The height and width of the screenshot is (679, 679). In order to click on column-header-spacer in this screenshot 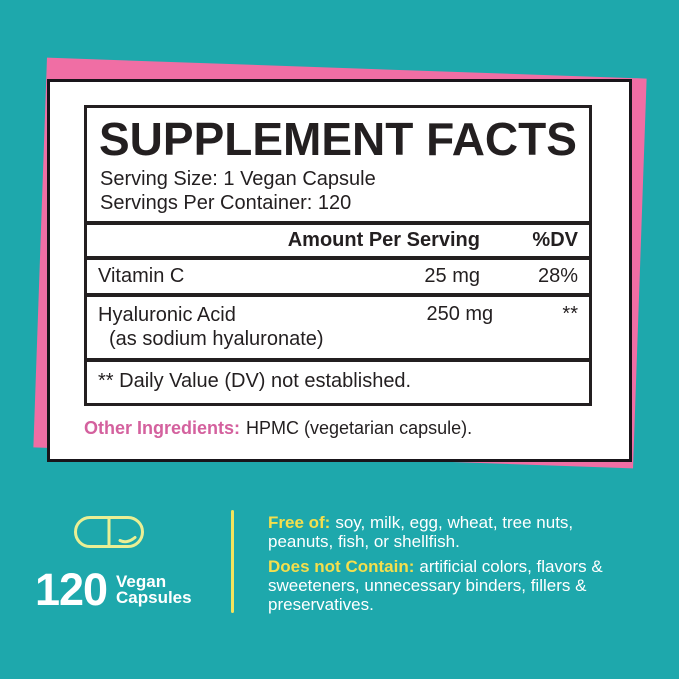, I will do `click(191, 240)`.